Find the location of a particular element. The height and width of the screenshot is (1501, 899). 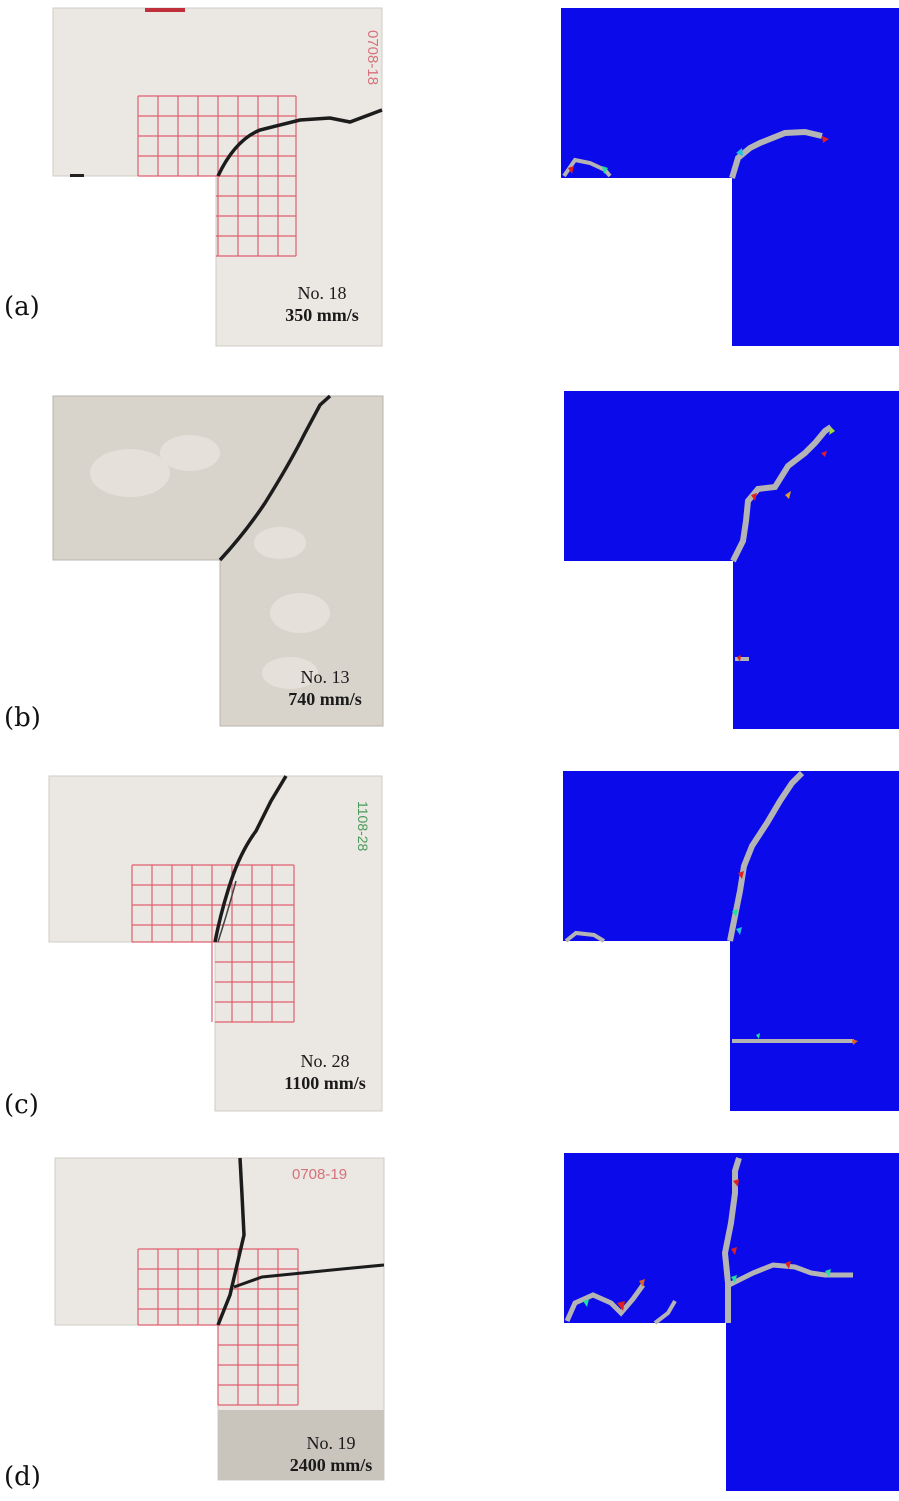

panel-label-a: (a) is located at coordinates (22, 307).